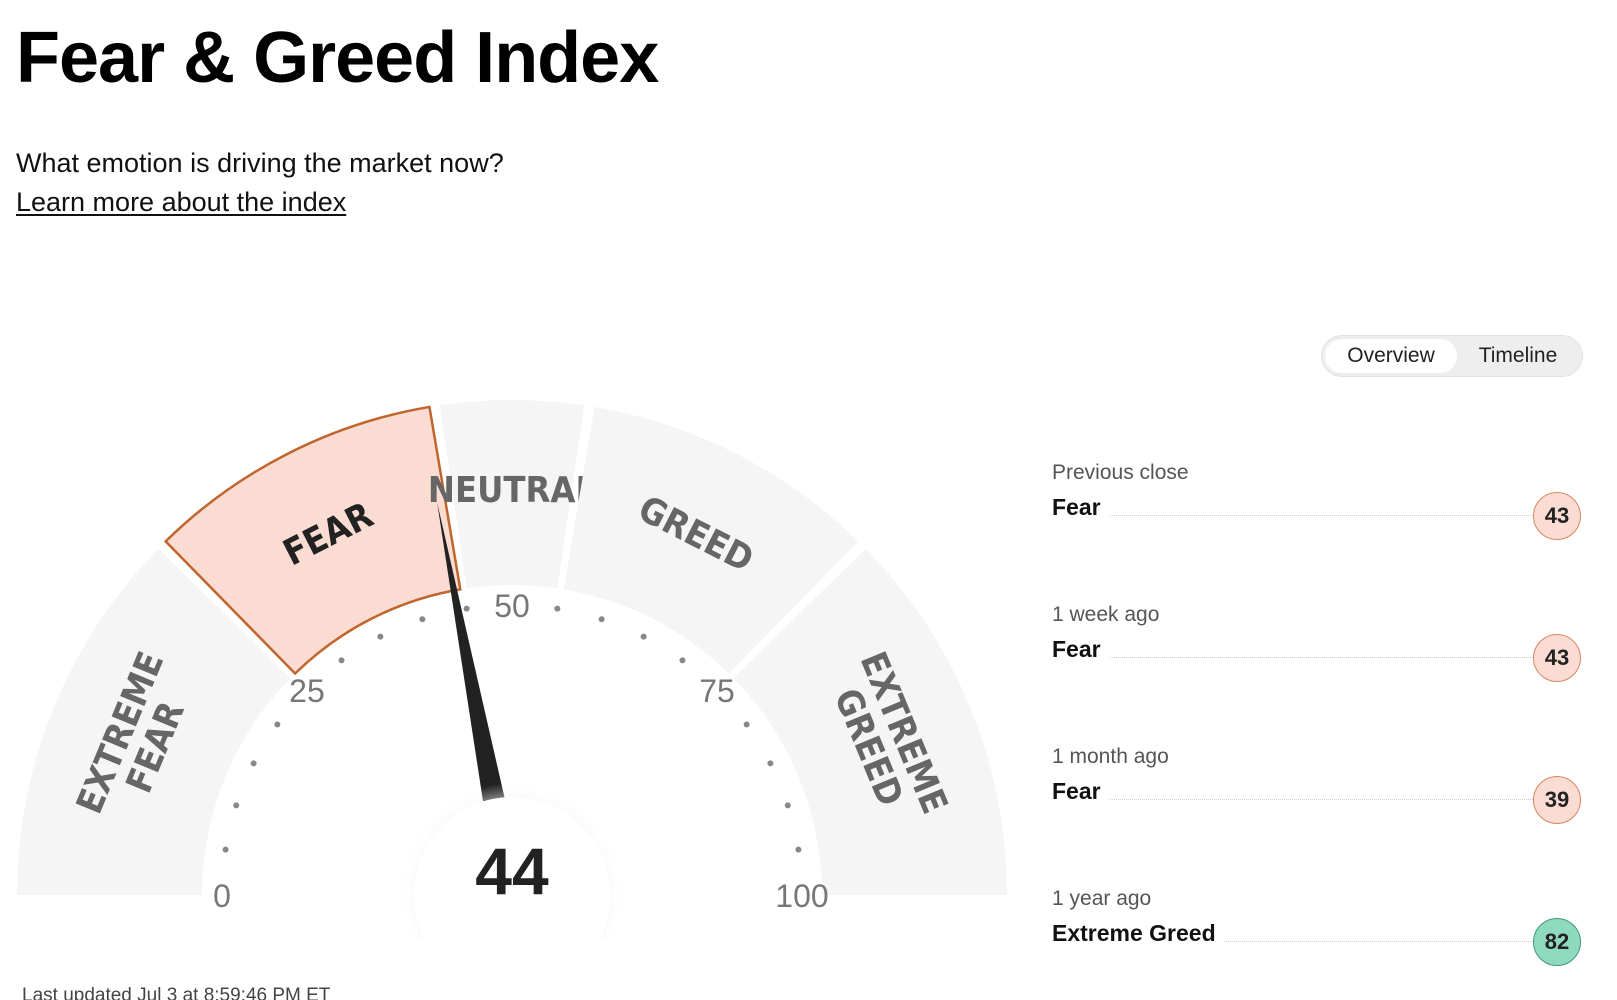  Describe the element at coordinates (1518, 355) in the screenshot. I see `tab-timeline: Timeline` at that location.